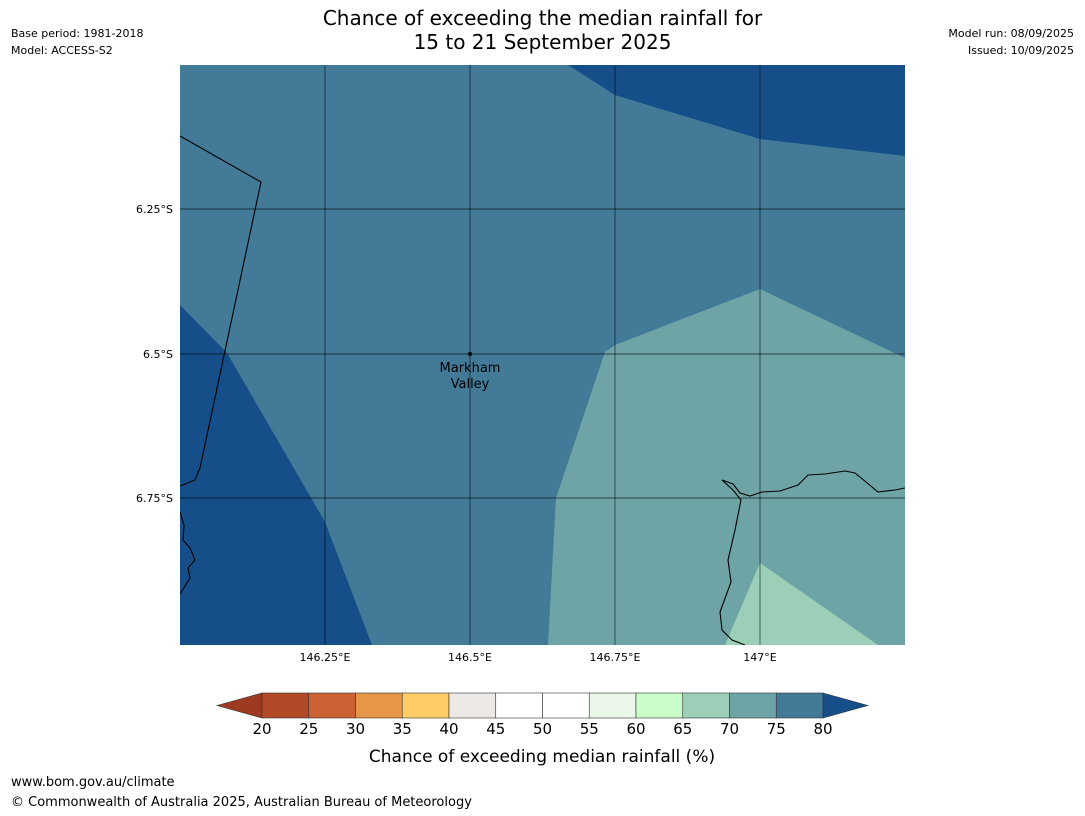 The width and height of the screenshot is (1085, 816). I want to click on province-boundary, so click(221, 311).